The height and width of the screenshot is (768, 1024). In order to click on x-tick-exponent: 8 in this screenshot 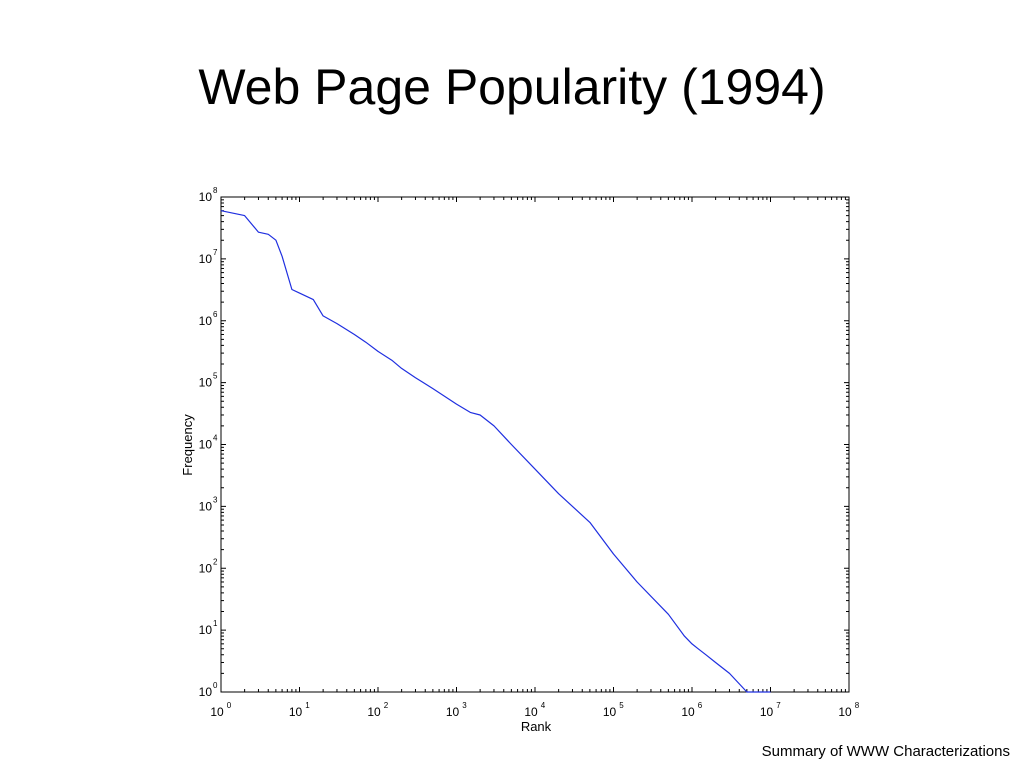, I will do `click(857, 705)`.